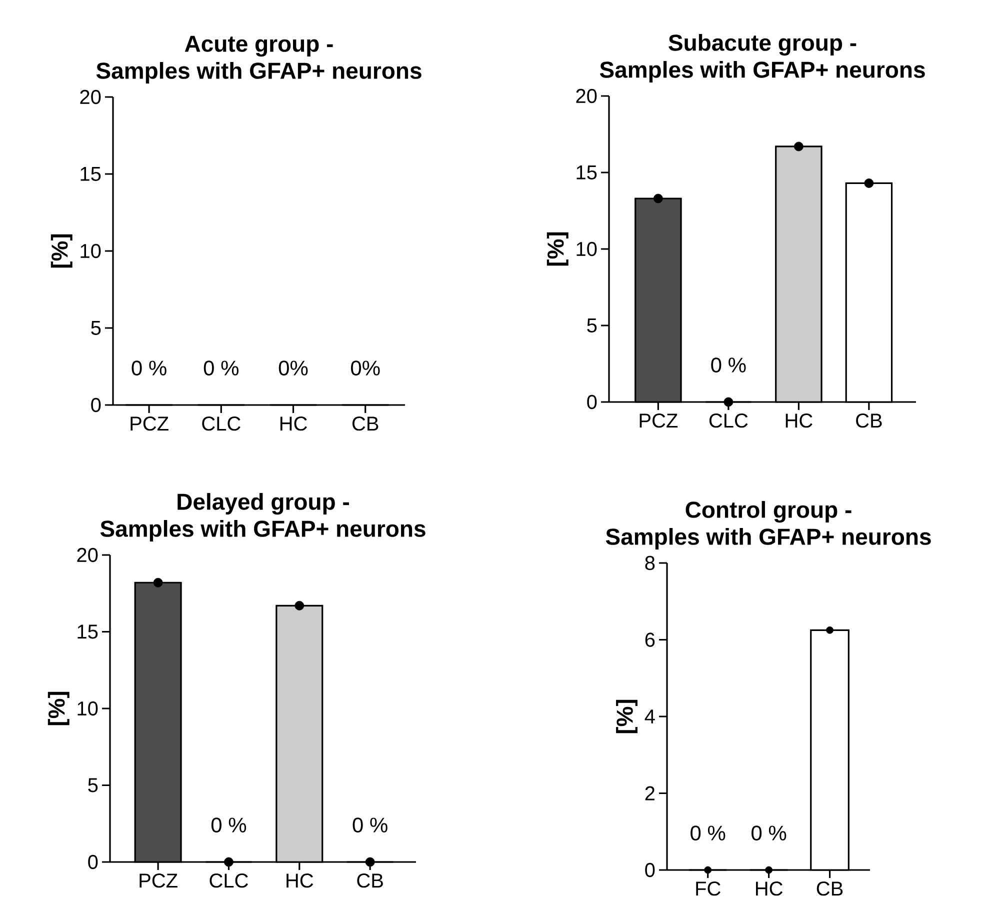 This screenshot has width=987, height=911. What do you see at coordinates (650, 639) in the screenshot?
I see `y-tick-label: 6` at bounding box center [650, 639].